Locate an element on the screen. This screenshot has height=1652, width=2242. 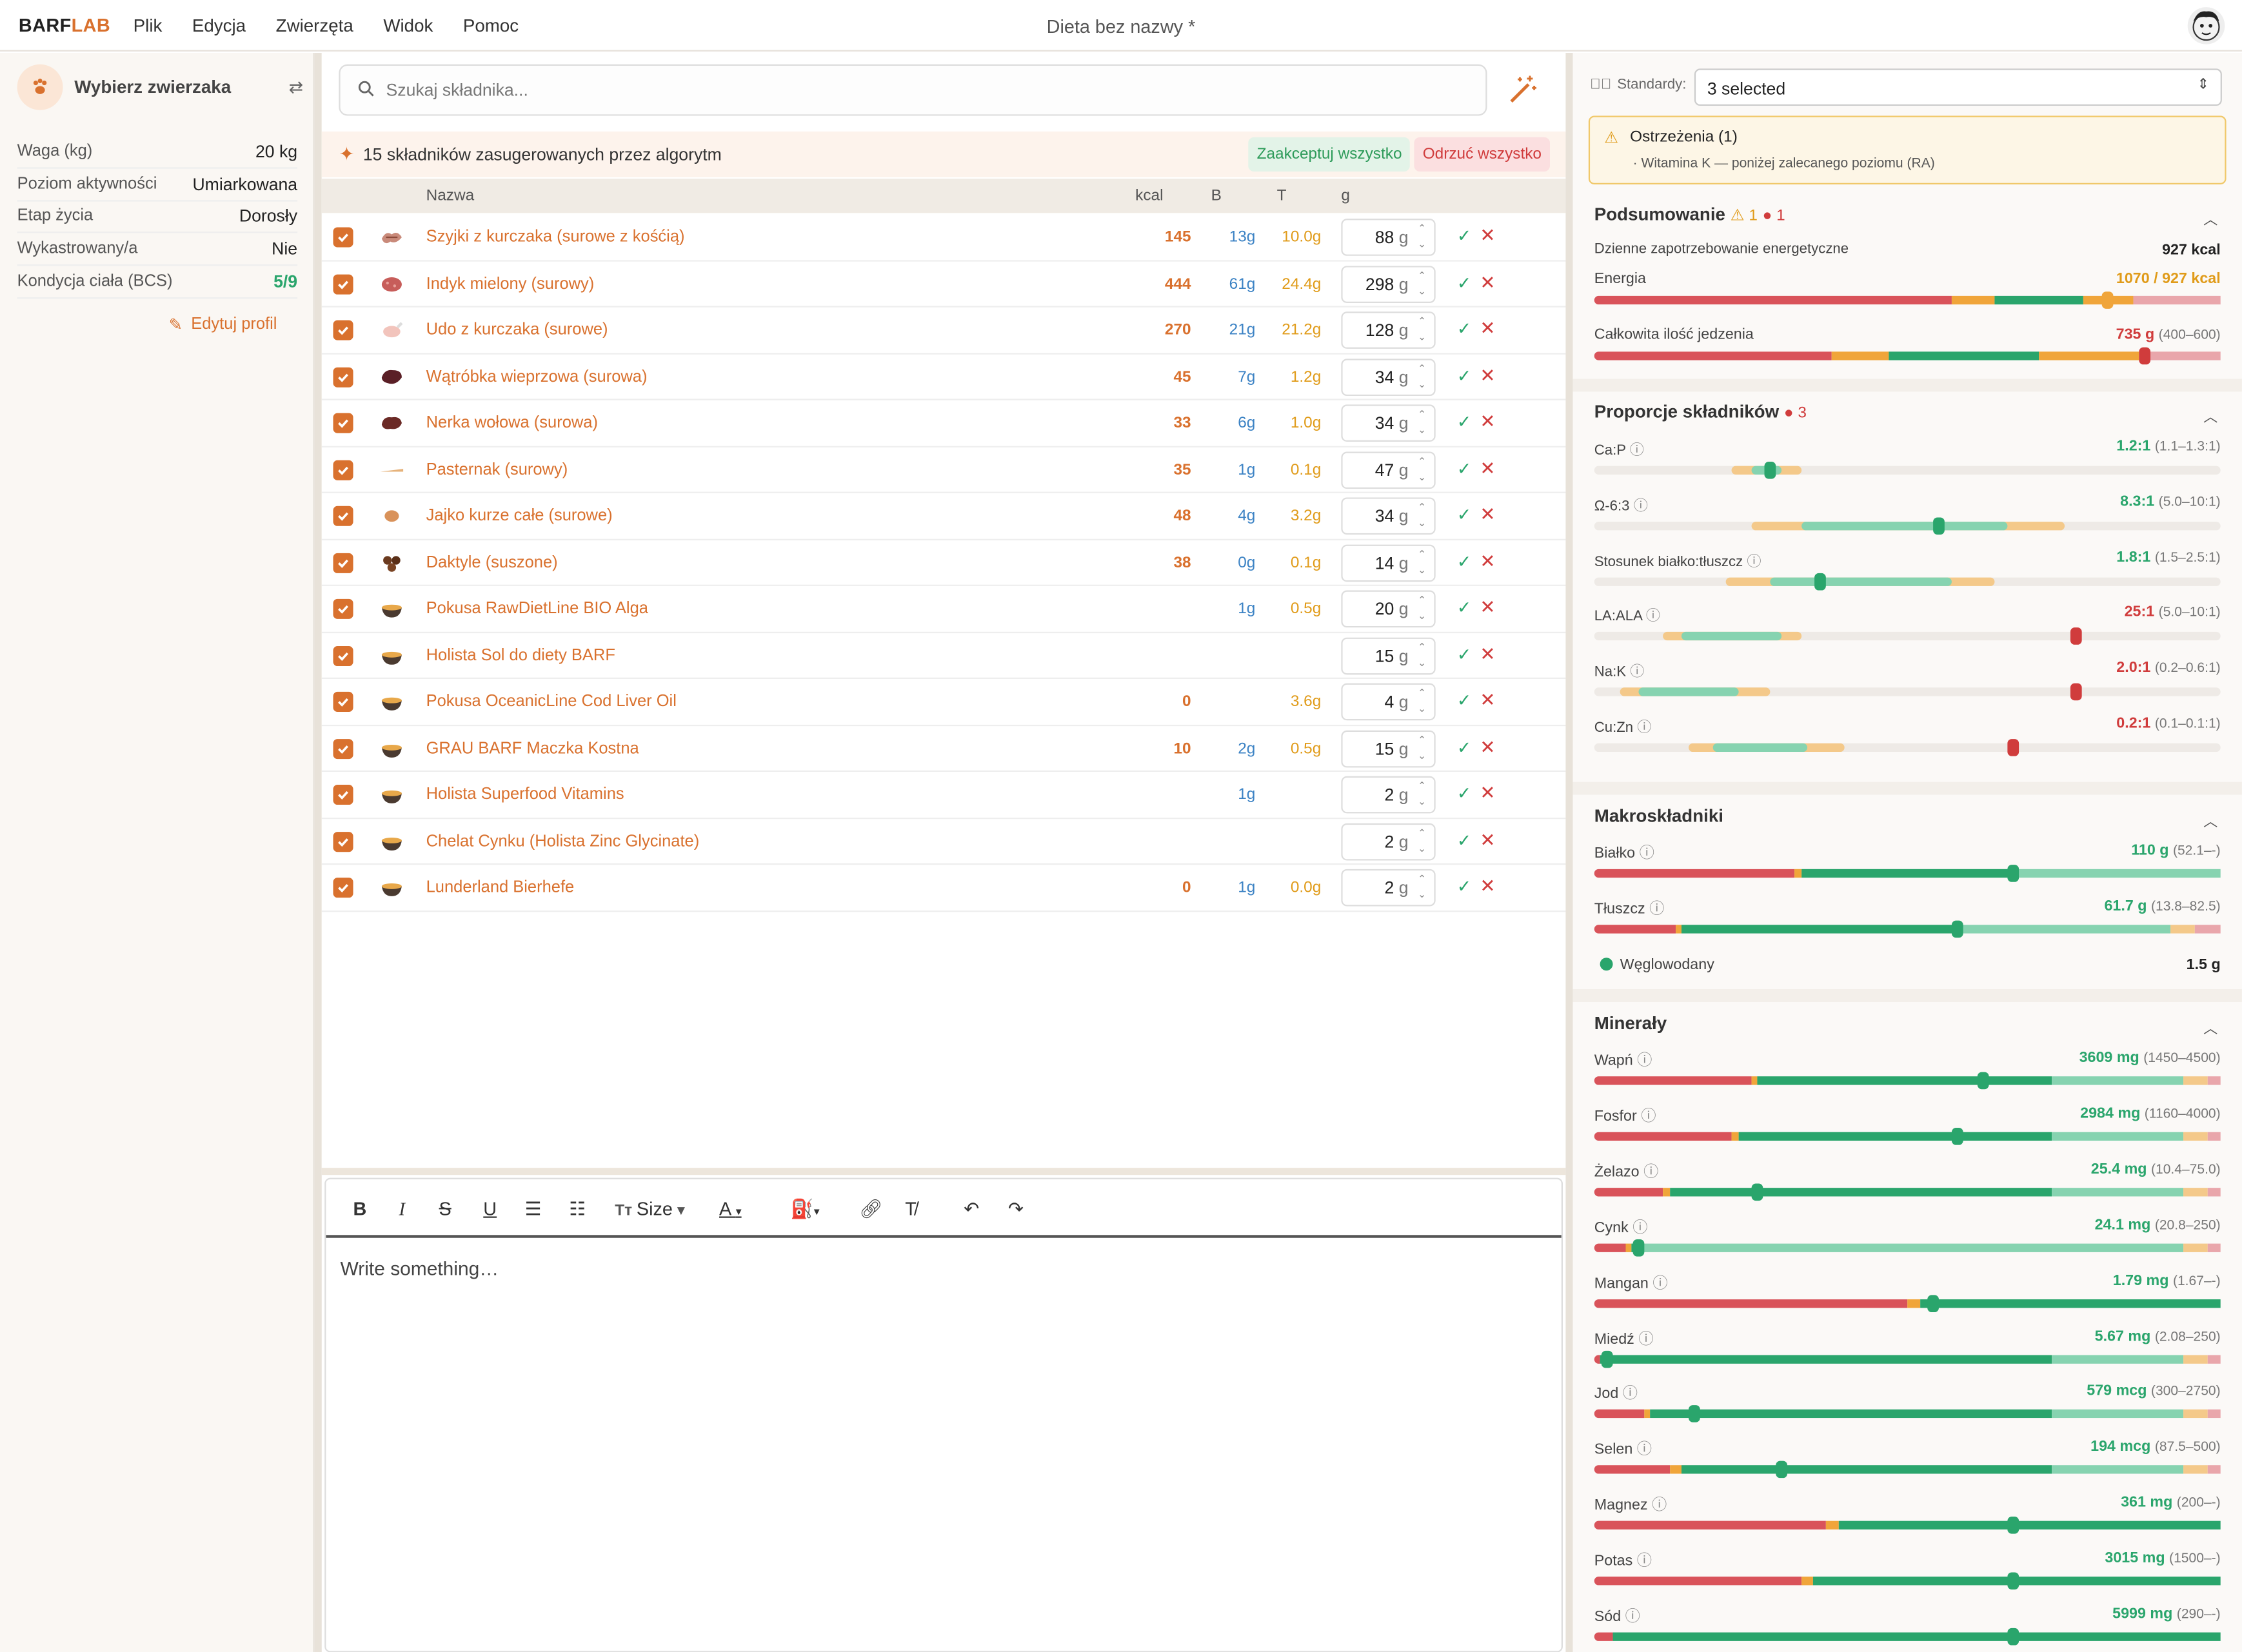
col-grams: g is located at coordinates (1345, 196).